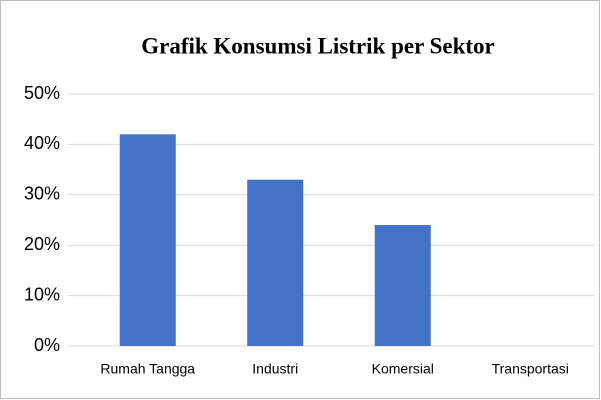 Image resolution: width=601 pixels, height=400 pixels. What do you see at coordinates (275, 369) in the screenshot?
I see `x-tick-label: Industri` at bounding box center [275, 369].